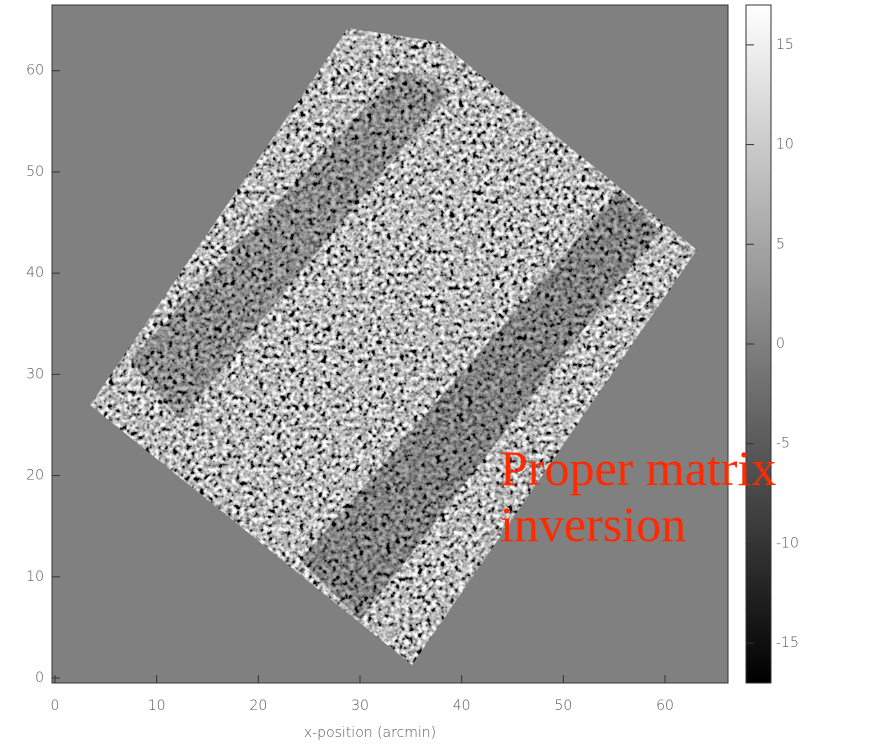 This screenshot has width=896, height=744. What do you see at coordinates (783, 444) in the screenshot?
I see `colorbar-tick-label: -5` at bounding box center [783, 444].